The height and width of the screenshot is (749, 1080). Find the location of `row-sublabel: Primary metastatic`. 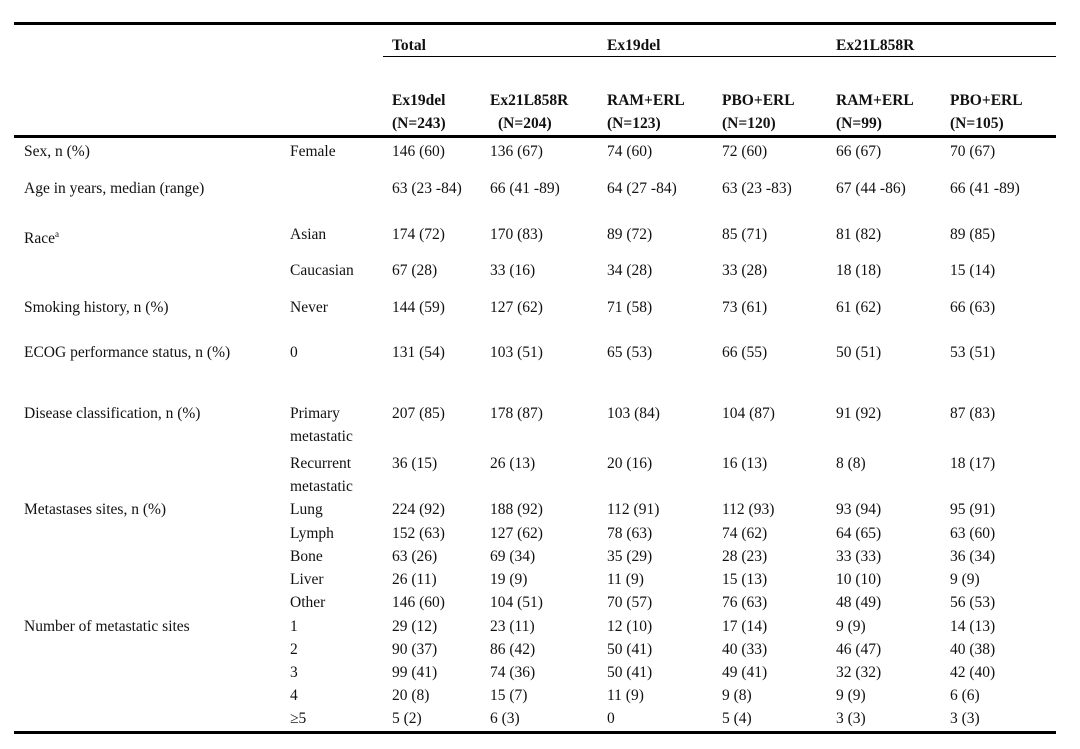

row-sublabel: Primary metastatic is located at coordinates (321, 425).